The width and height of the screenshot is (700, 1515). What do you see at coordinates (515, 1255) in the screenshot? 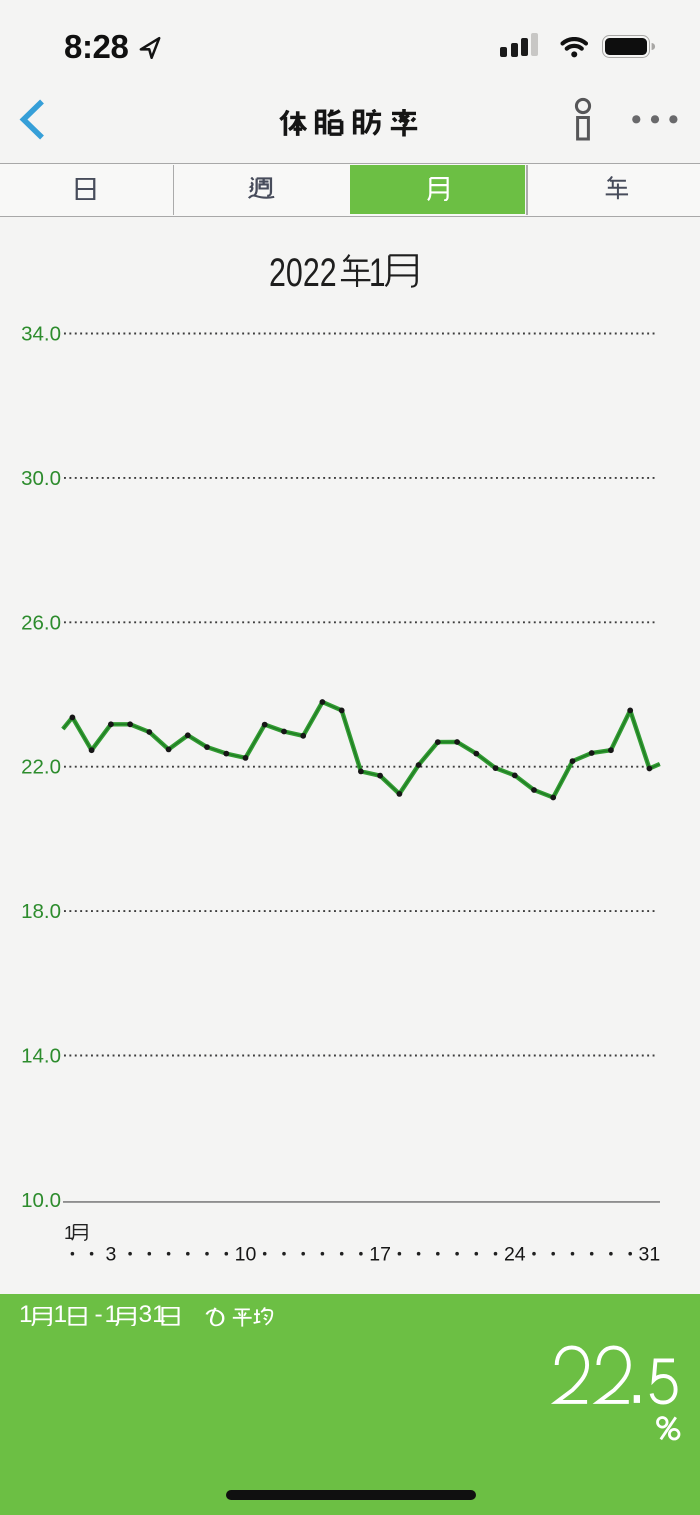
I see `svg-text: 24` at bounding box center [515, 1255].